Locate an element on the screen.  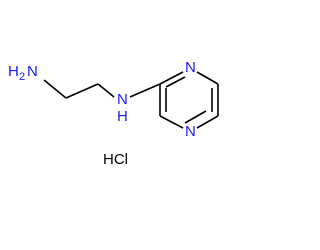
bonds is located at coordinates (131, 100).